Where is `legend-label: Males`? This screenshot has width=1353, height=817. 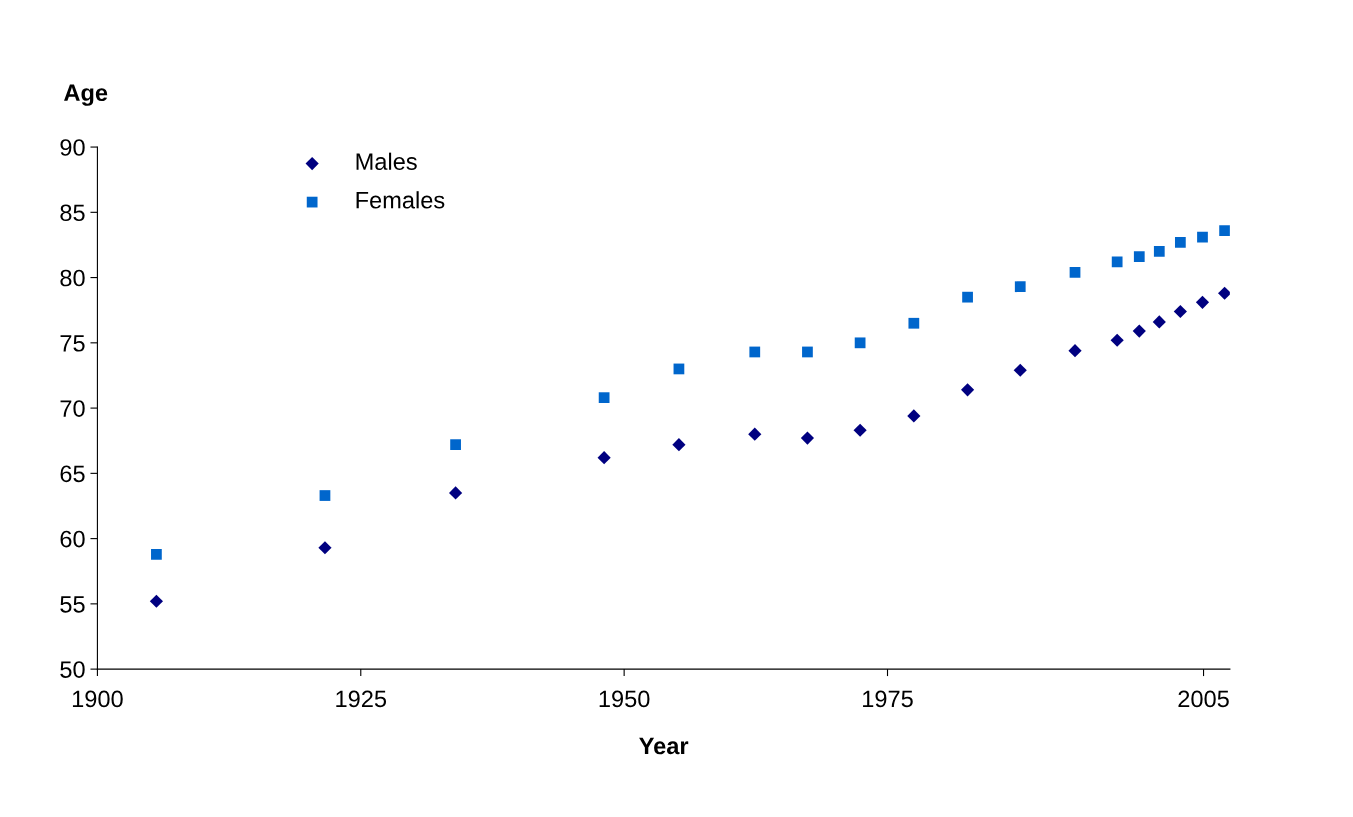 legend-label: Males is located at coordinates (386, 161).